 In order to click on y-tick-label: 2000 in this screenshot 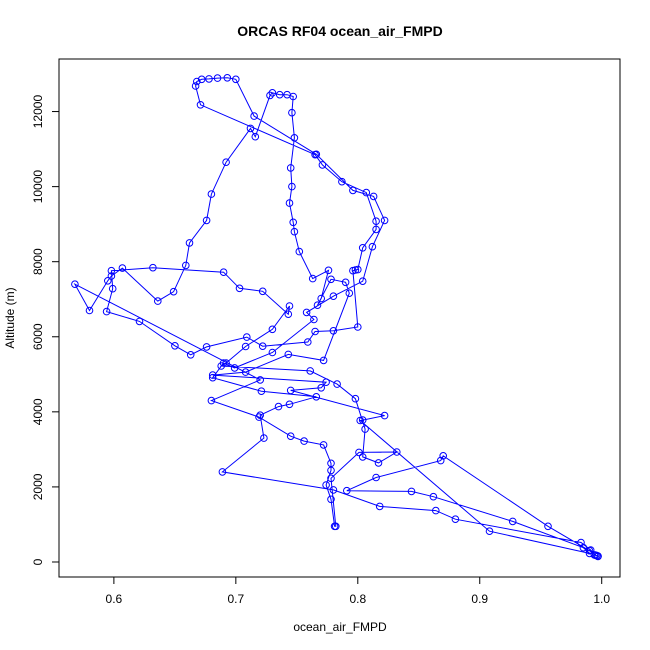, I will do `click(38, 486)`.